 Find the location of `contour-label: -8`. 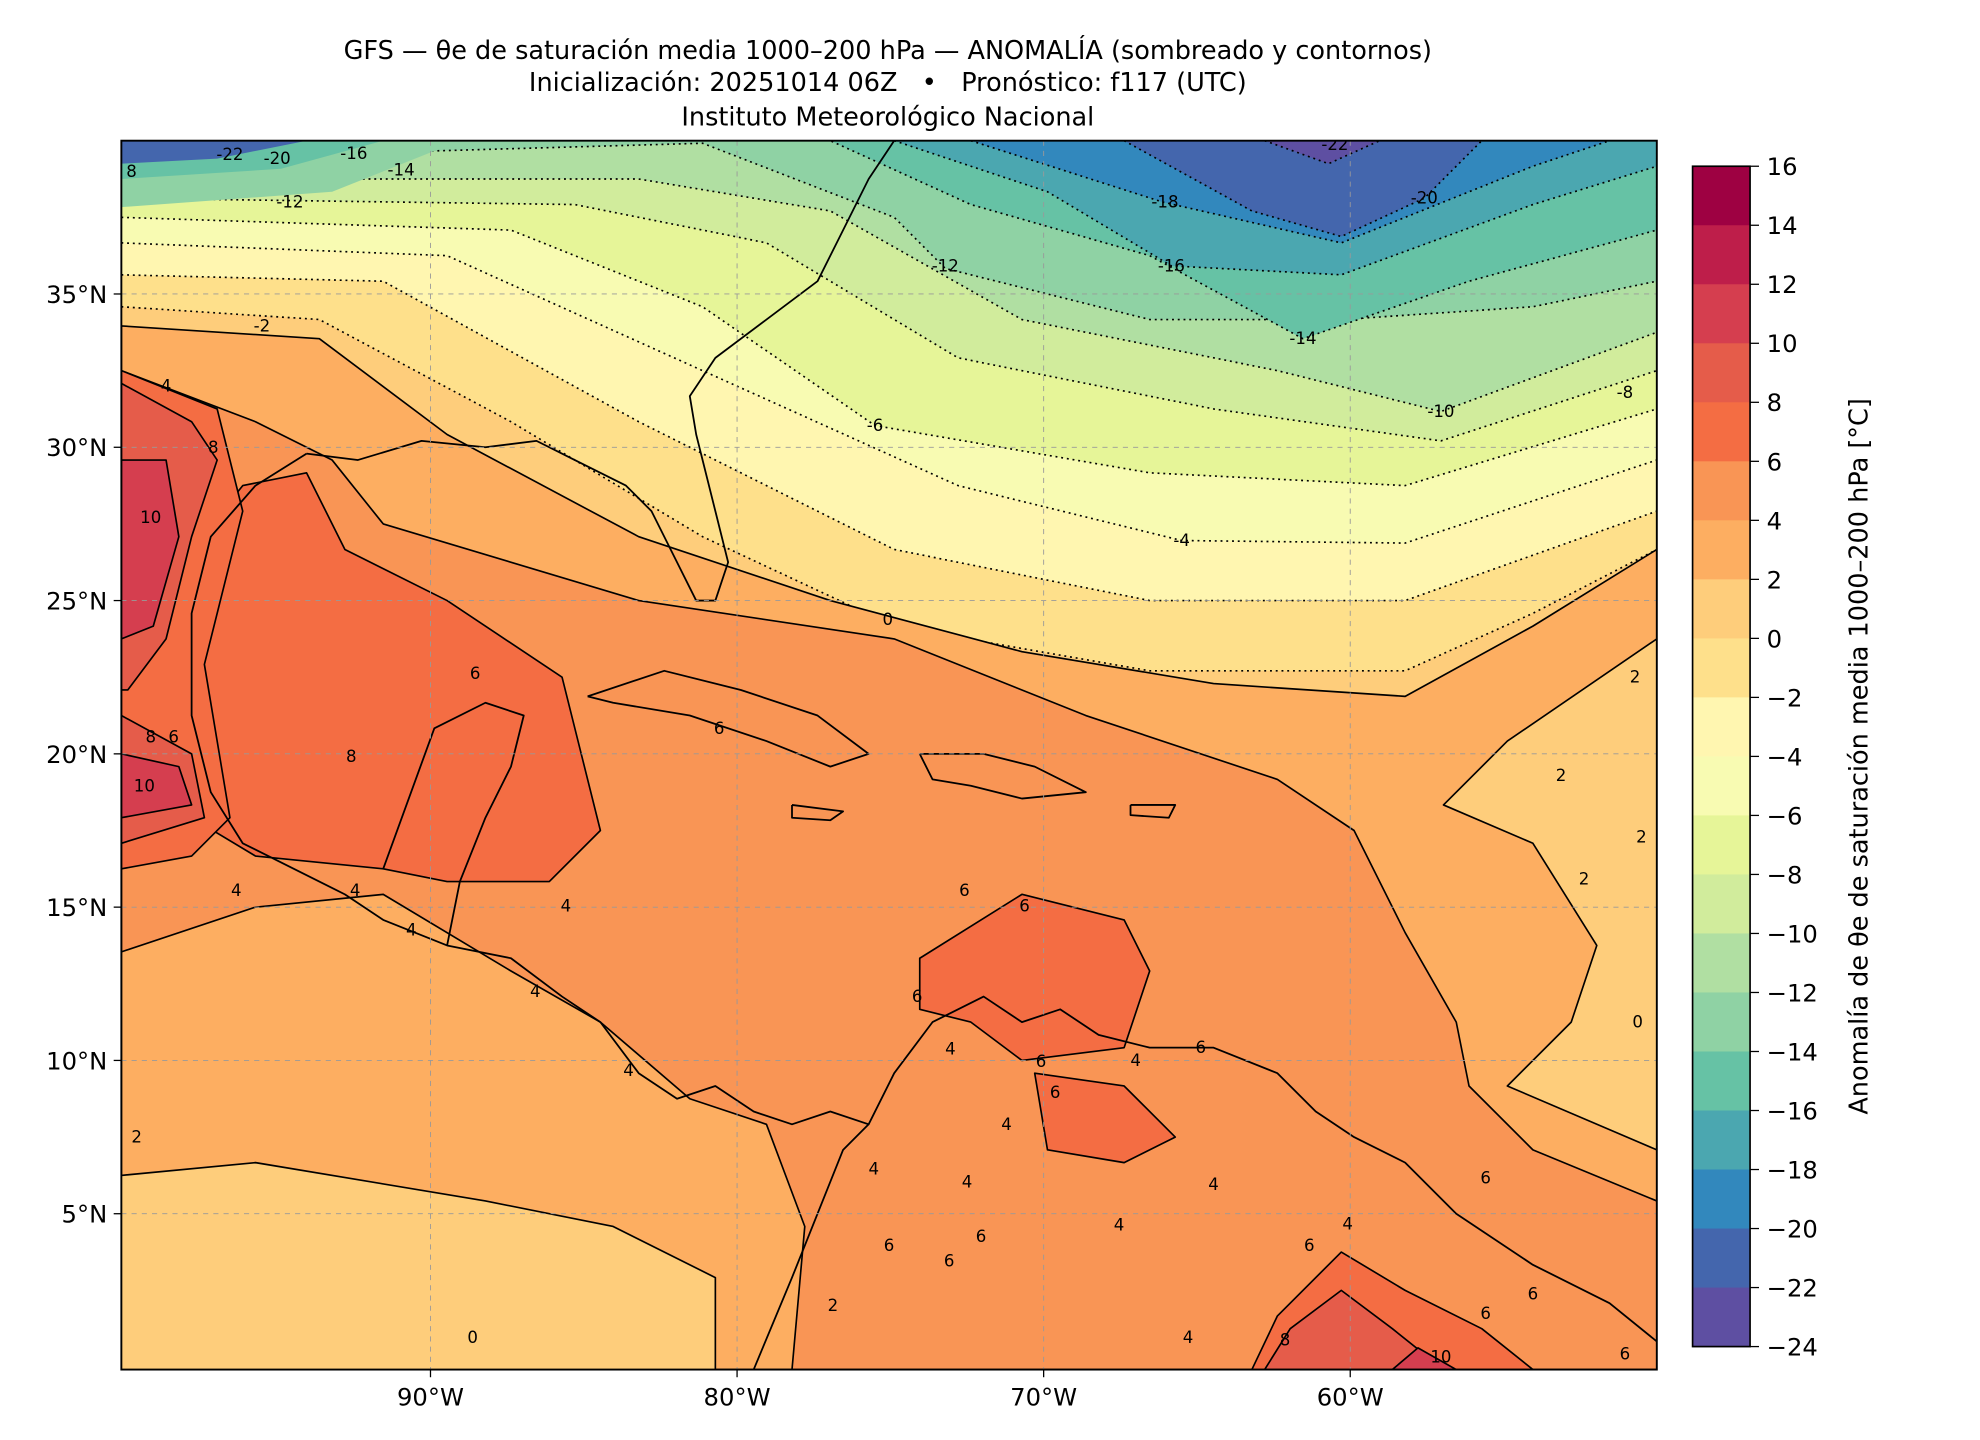

contour-label: -8 is located at coordinates (1625, 392).